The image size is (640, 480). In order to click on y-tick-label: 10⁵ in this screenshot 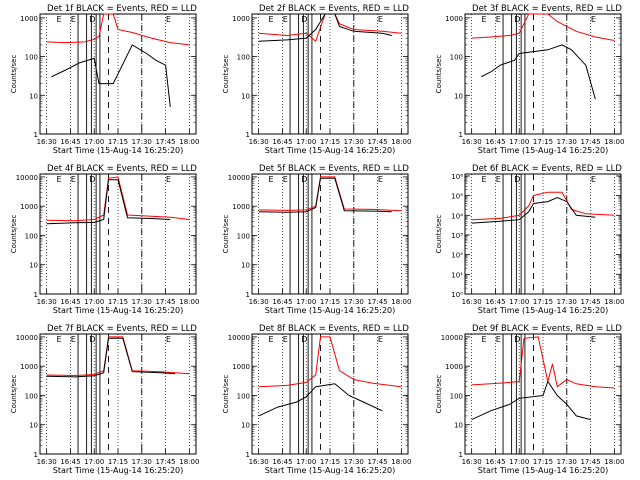, I will do `click(457, 197)`.